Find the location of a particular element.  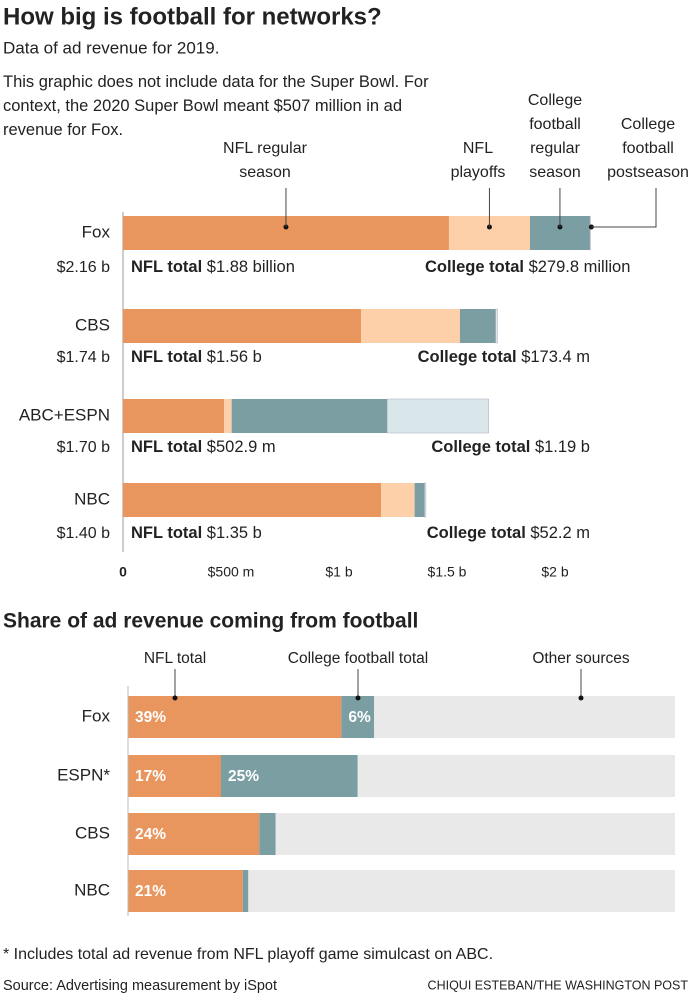

nfl-total: NFL total $1.88 billion is located at coordinates (213, 267).